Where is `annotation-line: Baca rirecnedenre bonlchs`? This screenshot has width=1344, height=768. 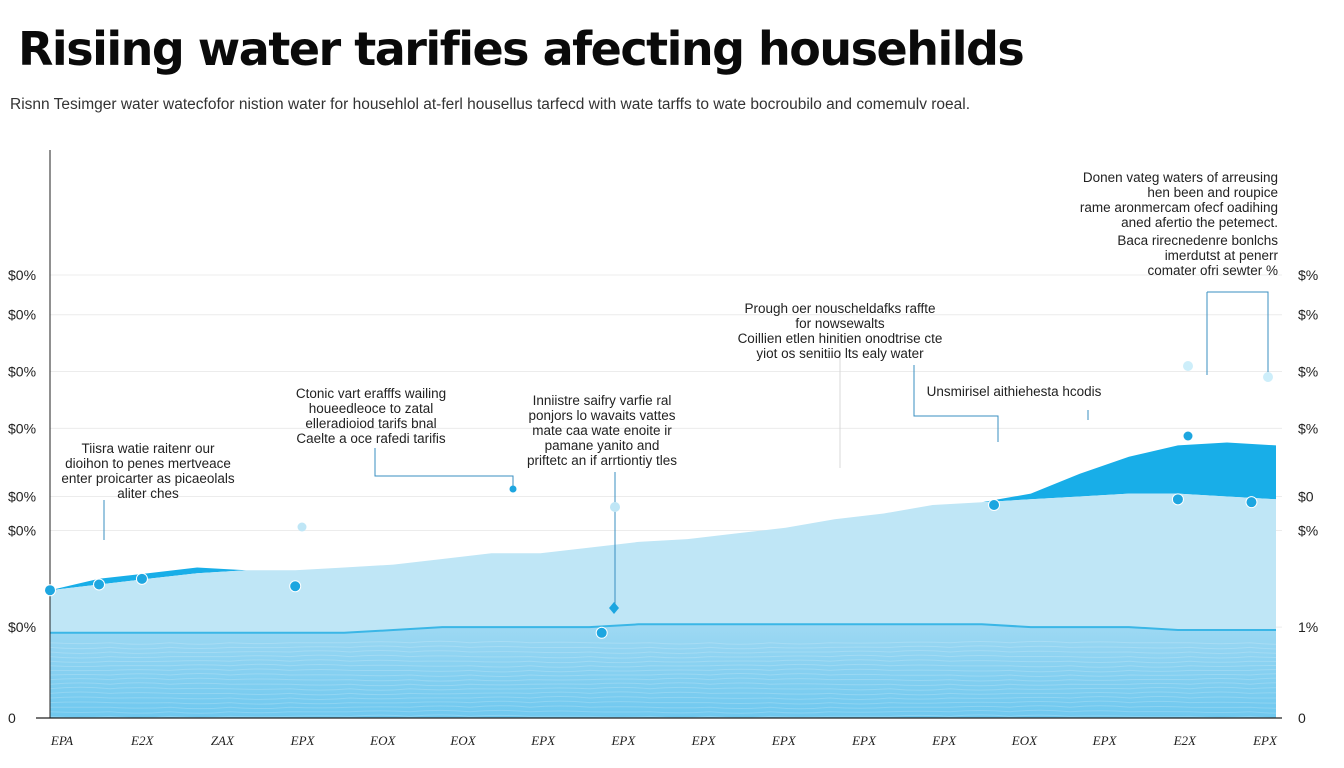 annotation-line: Baca rirecnedenre bonlchs is located at coordinates (1197, 240).